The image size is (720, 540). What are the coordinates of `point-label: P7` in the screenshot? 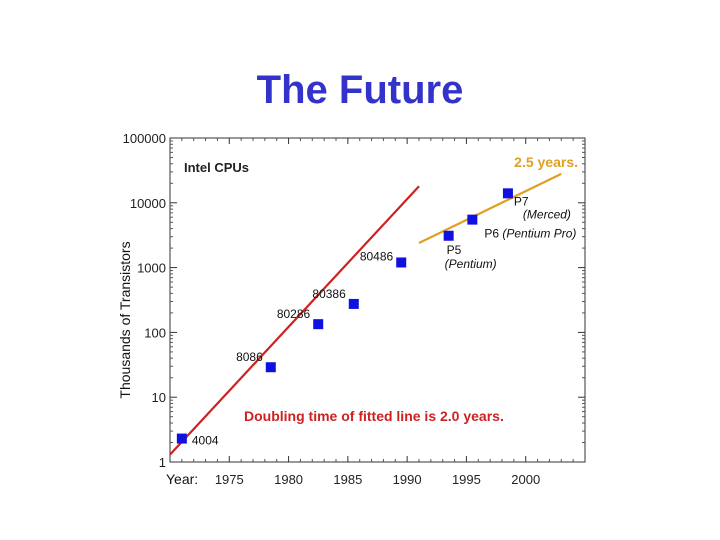 It's located at (521, 201).